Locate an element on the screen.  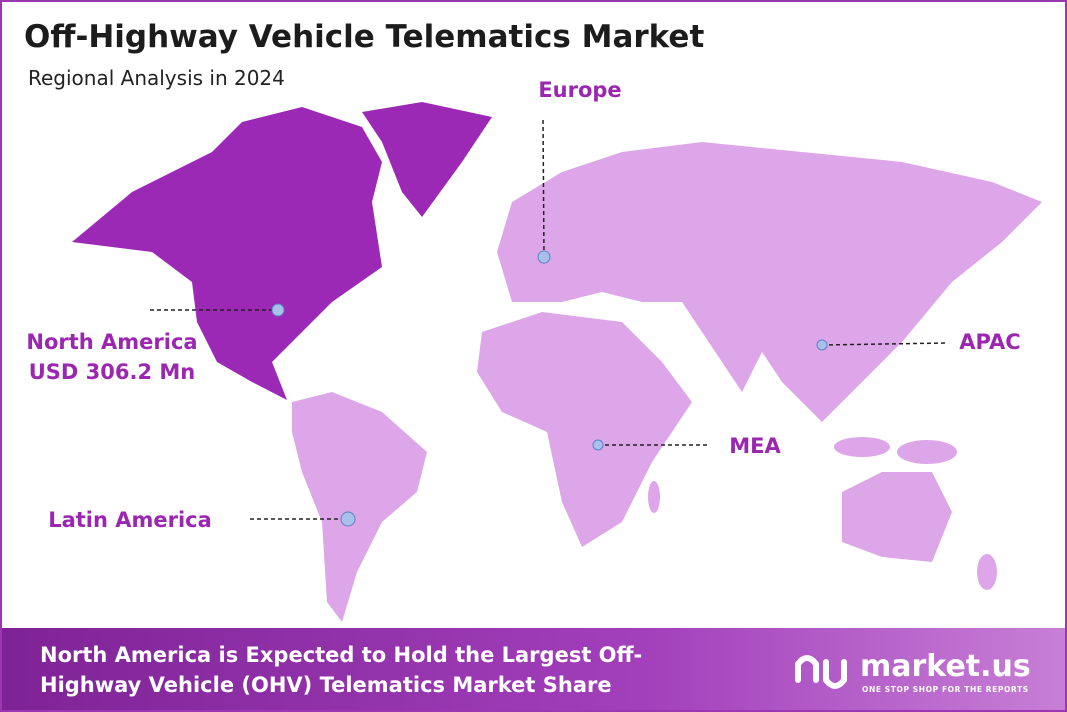
logo-name: market.us is located at coordinates (945, 666).